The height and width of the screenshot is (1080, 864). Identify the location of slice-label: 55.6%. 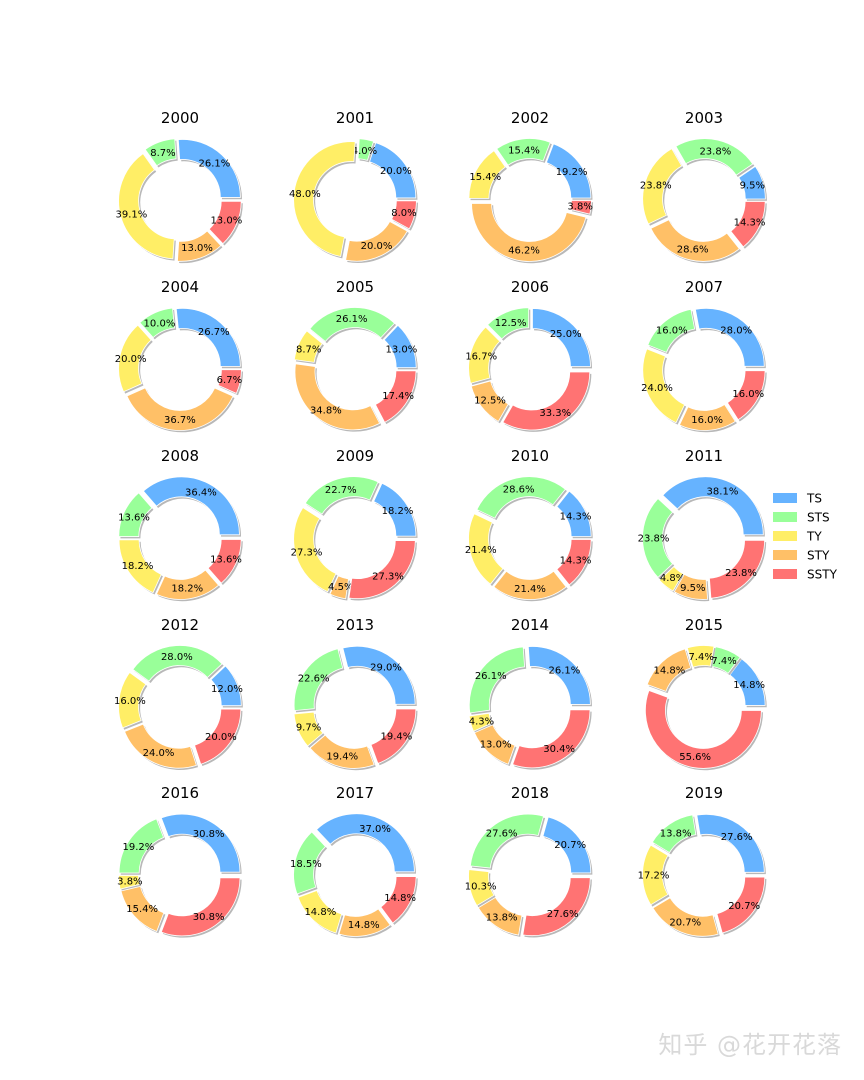
(695, 757).